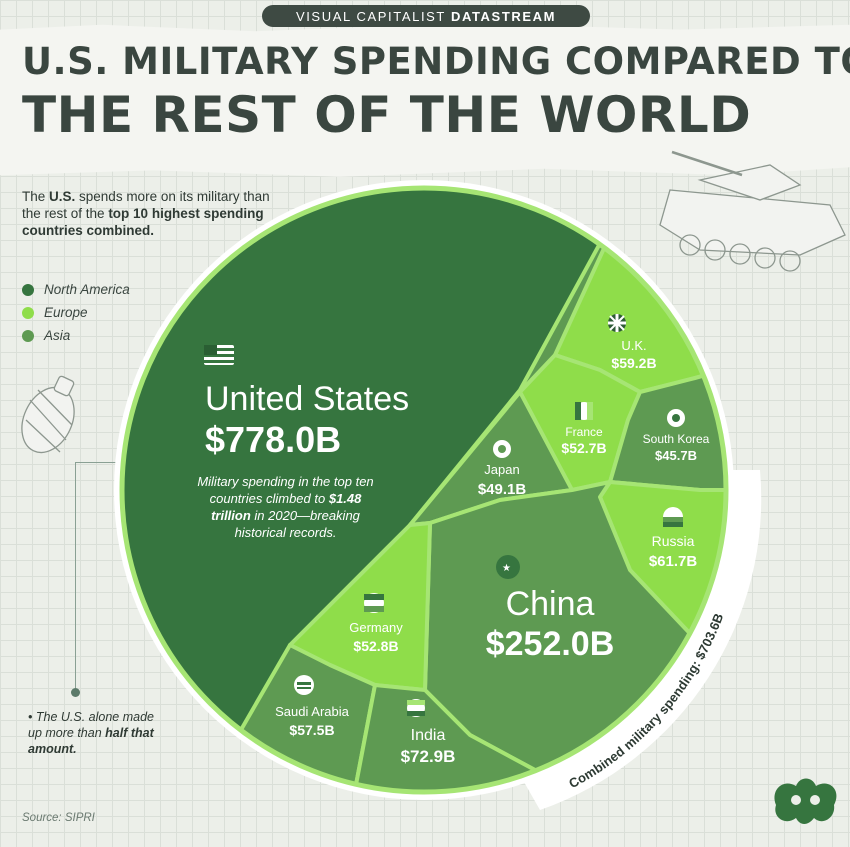 This screenshot has height=847, width=850. Describe the element at coordinates (673, 517) in the screenshot. I see `russia-flag-icon` at that location.